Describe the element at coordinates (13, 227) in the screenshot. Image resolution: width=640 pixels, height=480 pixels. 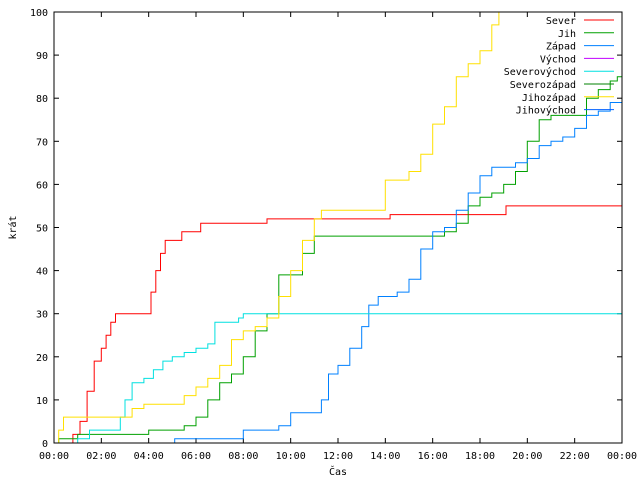
I see `y-axis-title: krát` at that location.